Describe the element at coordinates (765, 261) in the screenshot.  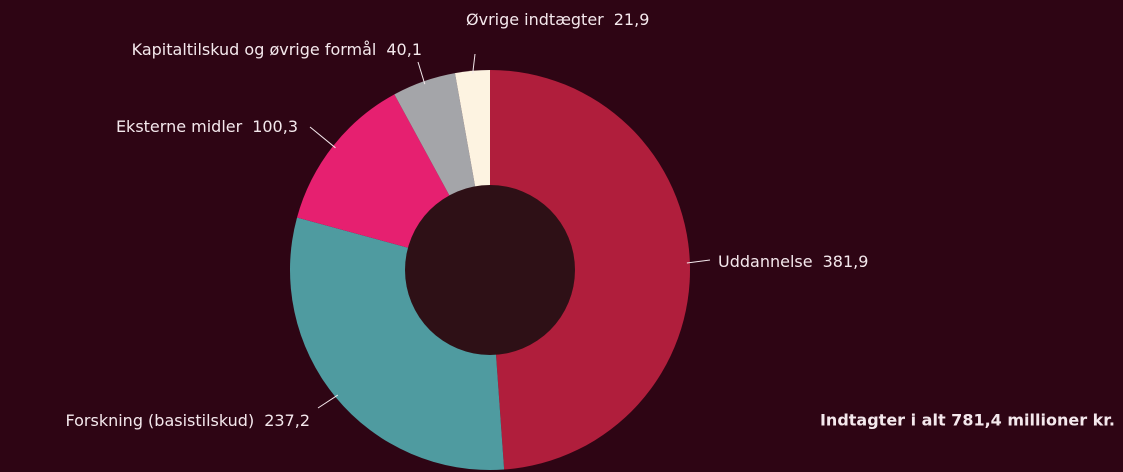
I see `category-label: Uddannelse` at that location.